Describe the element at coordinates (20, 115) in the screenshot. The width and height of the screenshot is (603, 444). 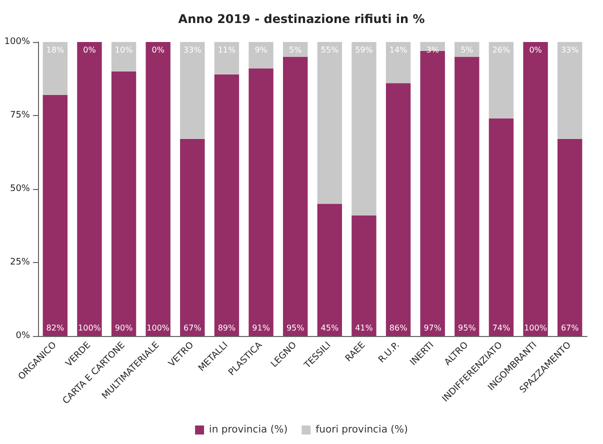
I see `y-tick-label: 75%` at that location.